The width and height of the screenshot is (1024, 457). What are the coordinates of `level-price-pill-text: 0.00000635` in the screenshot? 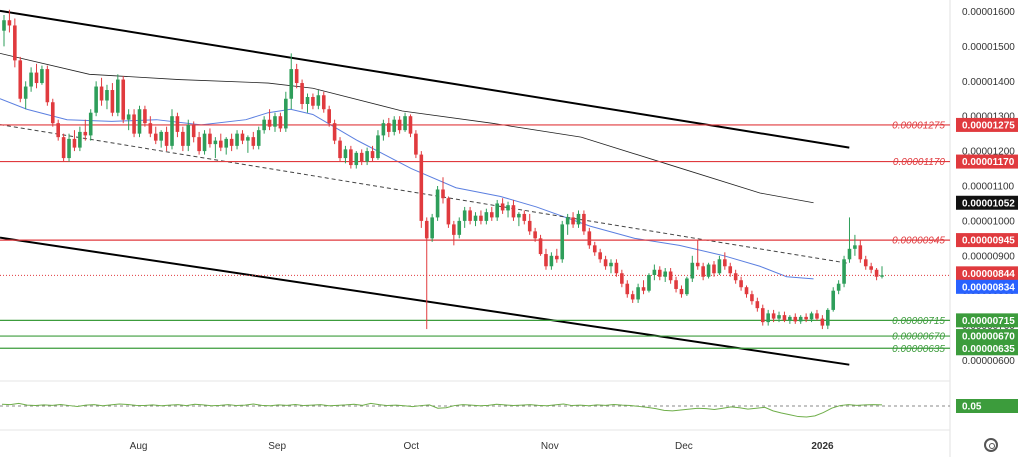 It's located at (988, 349).